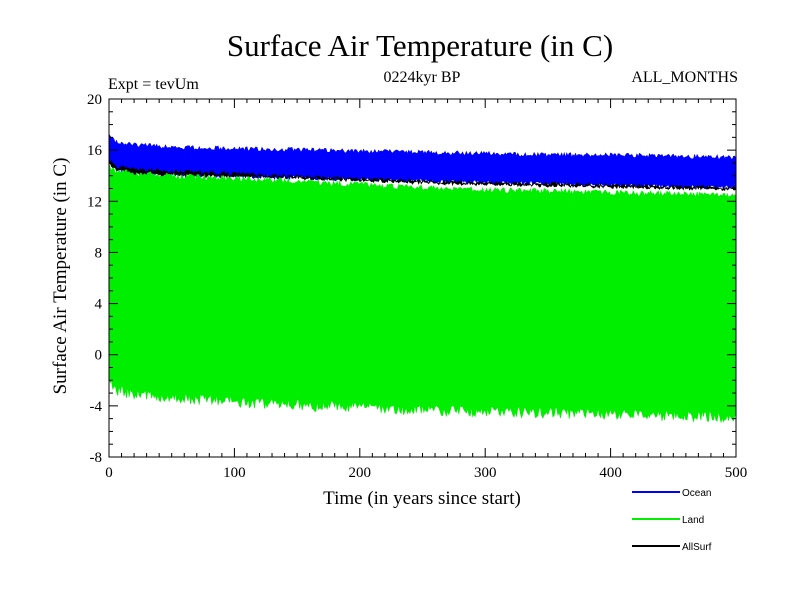  Describe the element at coordinates (99, 356) in the screenshot. I see `y-tick-label: 0` at that location.